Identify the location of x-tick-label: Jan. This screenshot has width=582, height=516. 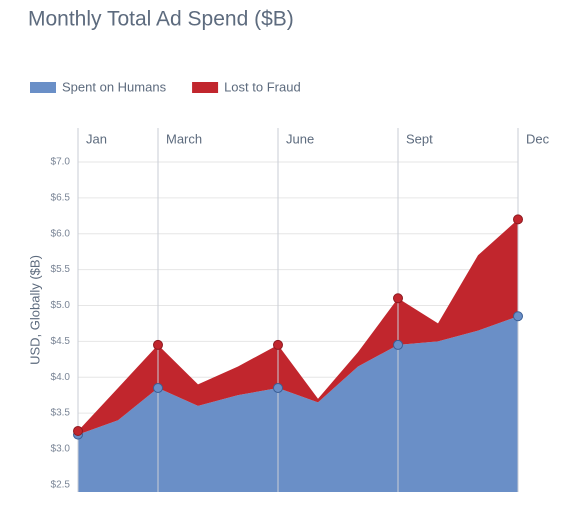
(96, 138).